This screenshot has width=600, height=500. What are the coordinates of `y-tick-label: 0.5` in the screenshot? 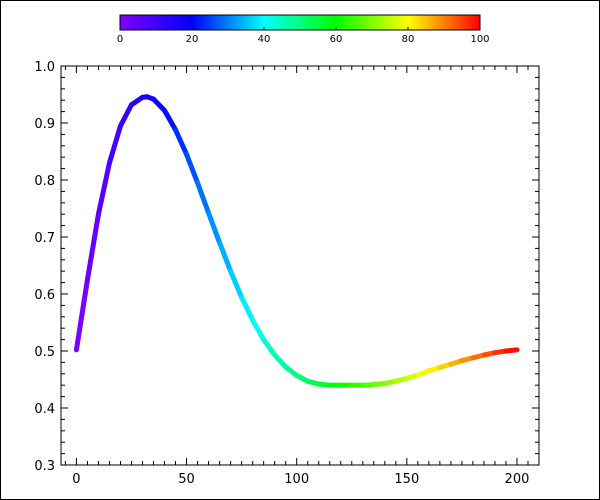 It's located at (44, 352).